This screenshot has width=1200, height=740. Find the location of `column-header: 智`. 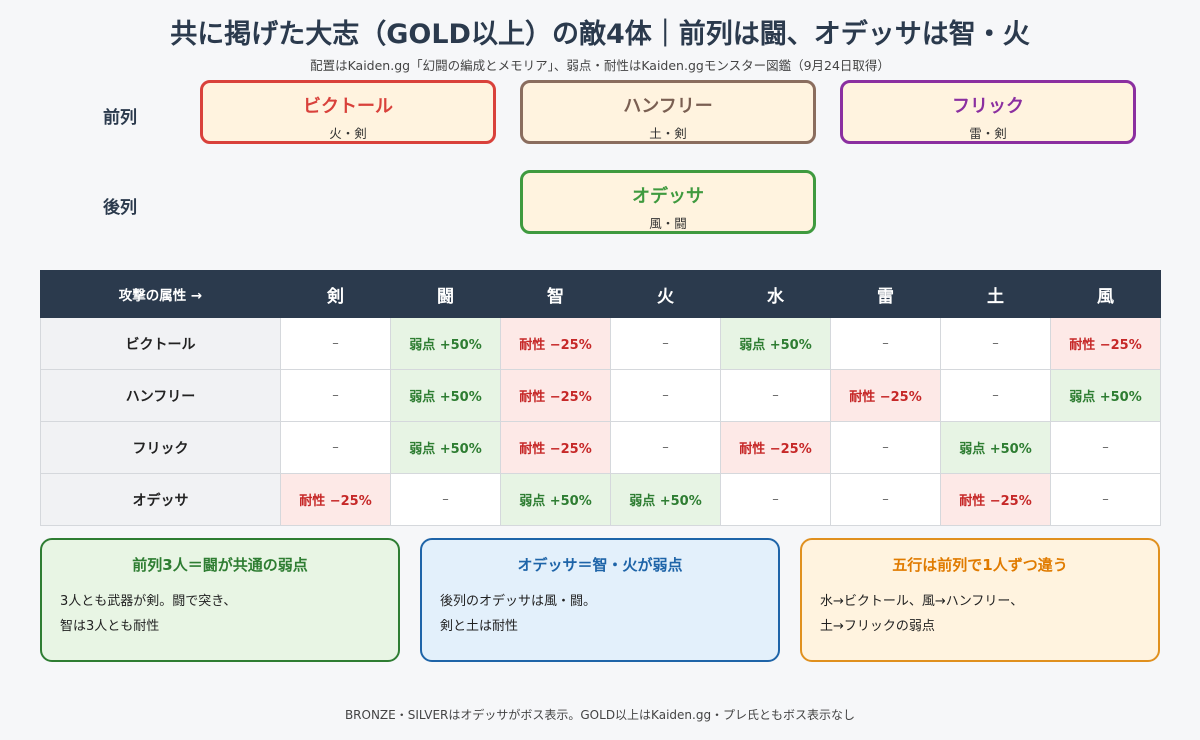

column-header: 智 is located at coordinates (555, 294).